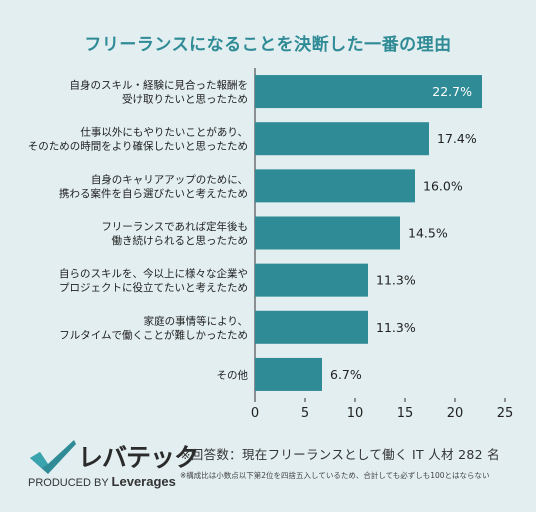  Describe the element at coordinates (233, 374) in the screenshot. I see `category-label: その他` at that location.